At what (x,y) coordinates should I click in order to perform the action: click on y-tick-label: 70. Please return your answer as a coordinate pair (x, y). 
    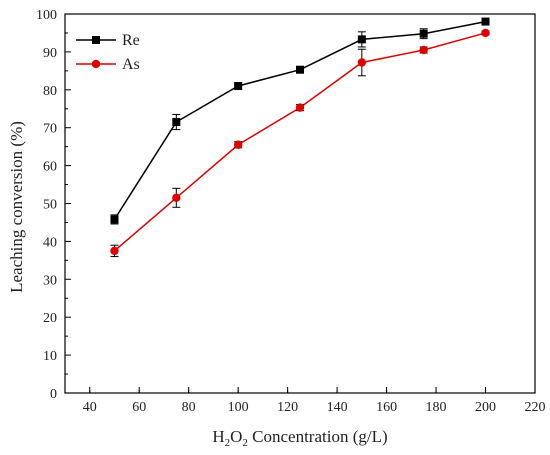
    Looking at the image, I should click on (50, 129).